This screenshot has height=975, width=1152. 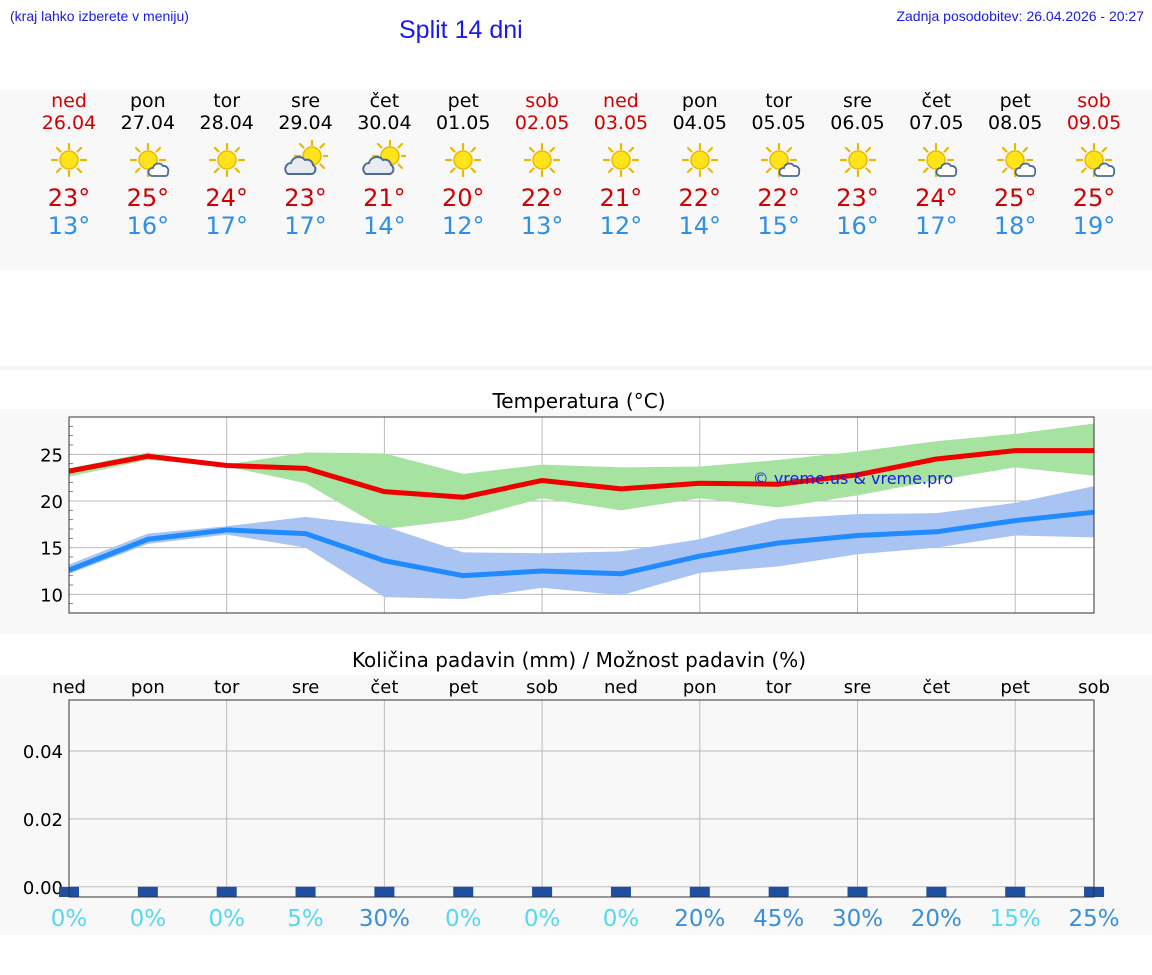 What do you see at coordinates (305, 123) in the screenshot?
I see `day-date: 29.04` at bounding box center [305, 123].